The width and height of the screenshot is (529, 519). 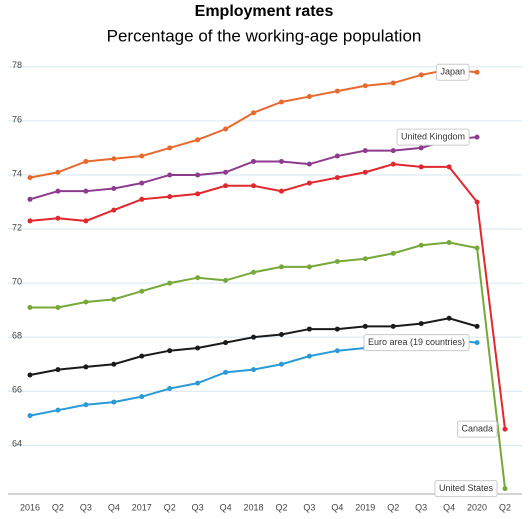 What do you see at coordinates (17, 281) in the screenshot?
I see `y-tick-label: 70` at bounding box center [17, 281].